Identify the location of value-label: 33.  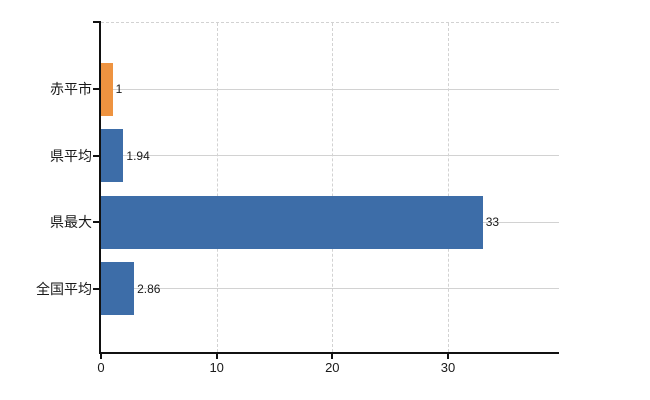
(492, 222).